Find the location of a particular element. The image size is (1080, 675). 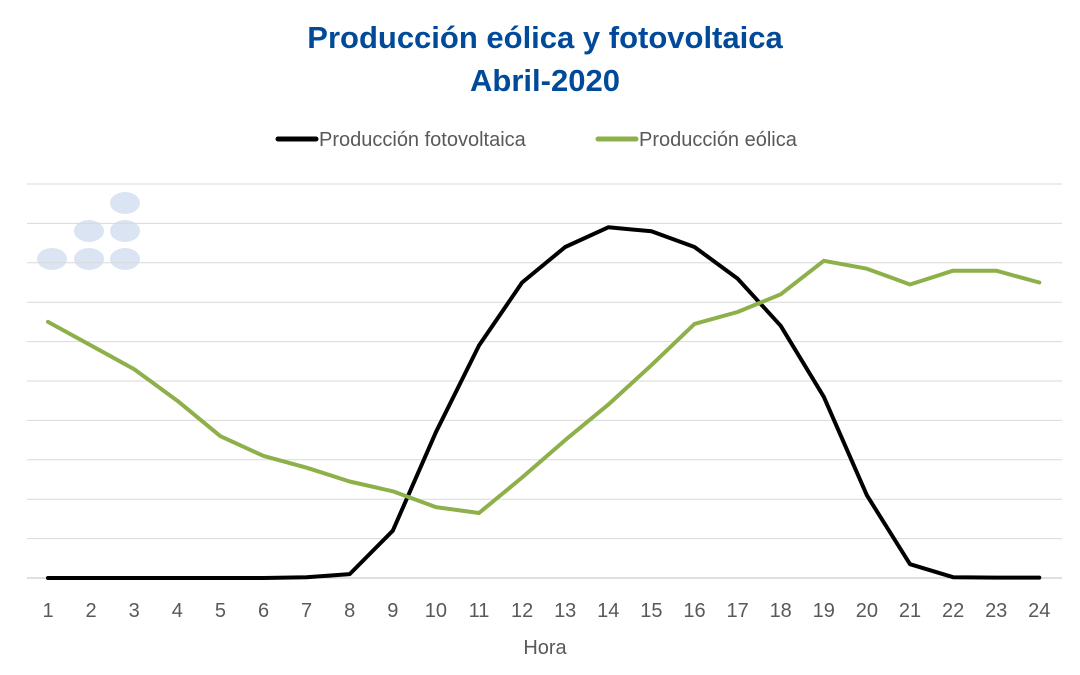

chart-subtitle: Abril-2020 is located at coordinates (545, 80).